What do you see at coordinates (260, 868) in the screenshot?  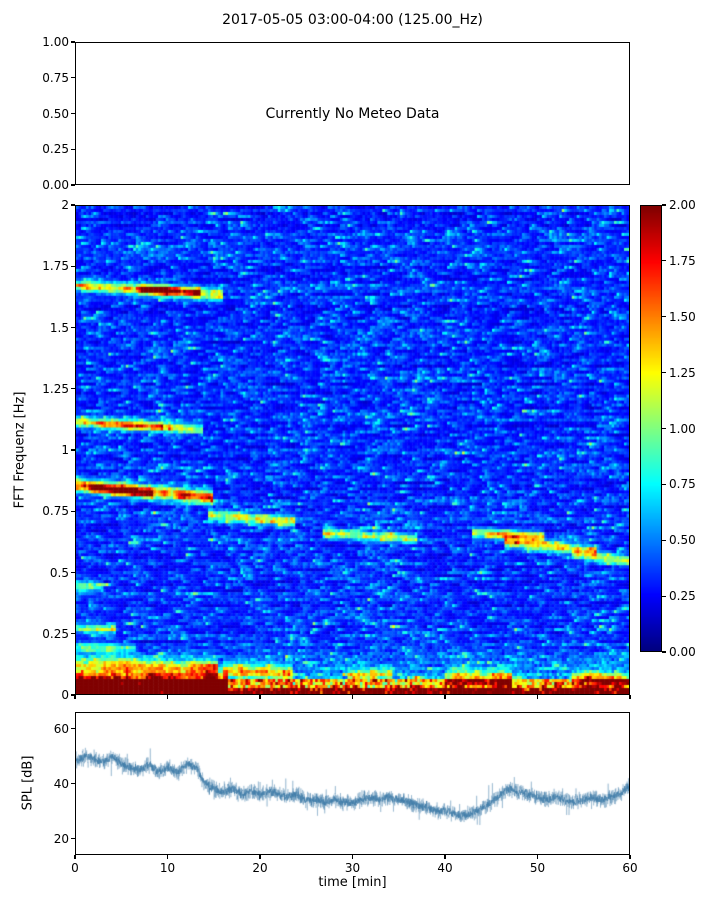 I see `spl-x-tick-label: 20` at bounding box center [260, 868].